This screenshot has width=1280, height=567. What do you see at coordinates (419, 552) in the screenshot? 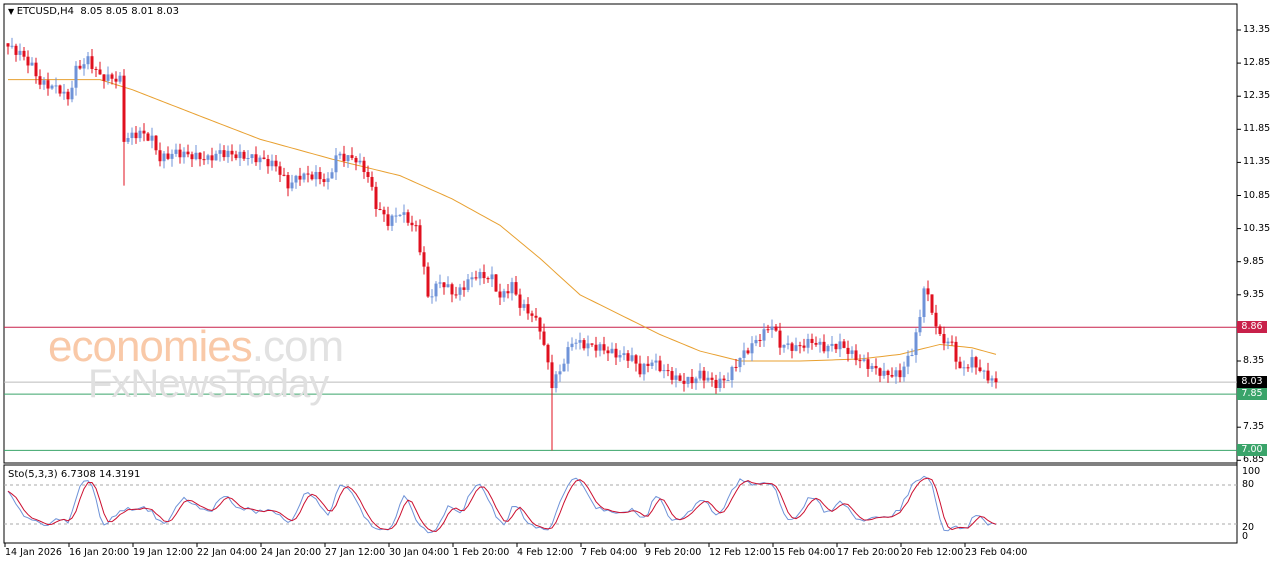
I see `x-tick-label: 30 Jan 04:00` at bounding box center [419, 552].